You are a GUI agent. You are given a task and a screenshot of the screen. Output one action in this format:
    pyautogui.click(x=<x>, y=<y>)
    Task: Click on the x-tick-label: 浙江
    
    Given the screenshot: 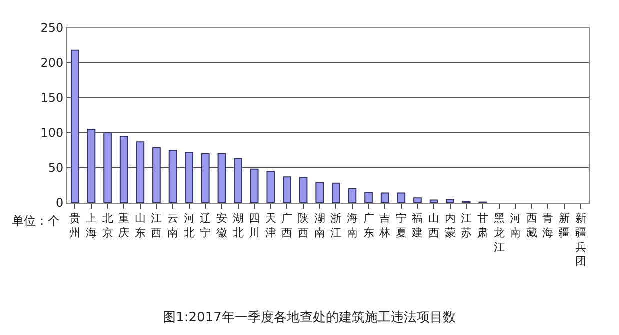 What is the action you would take?
    pyautogui.click(x=336, y=226)
    